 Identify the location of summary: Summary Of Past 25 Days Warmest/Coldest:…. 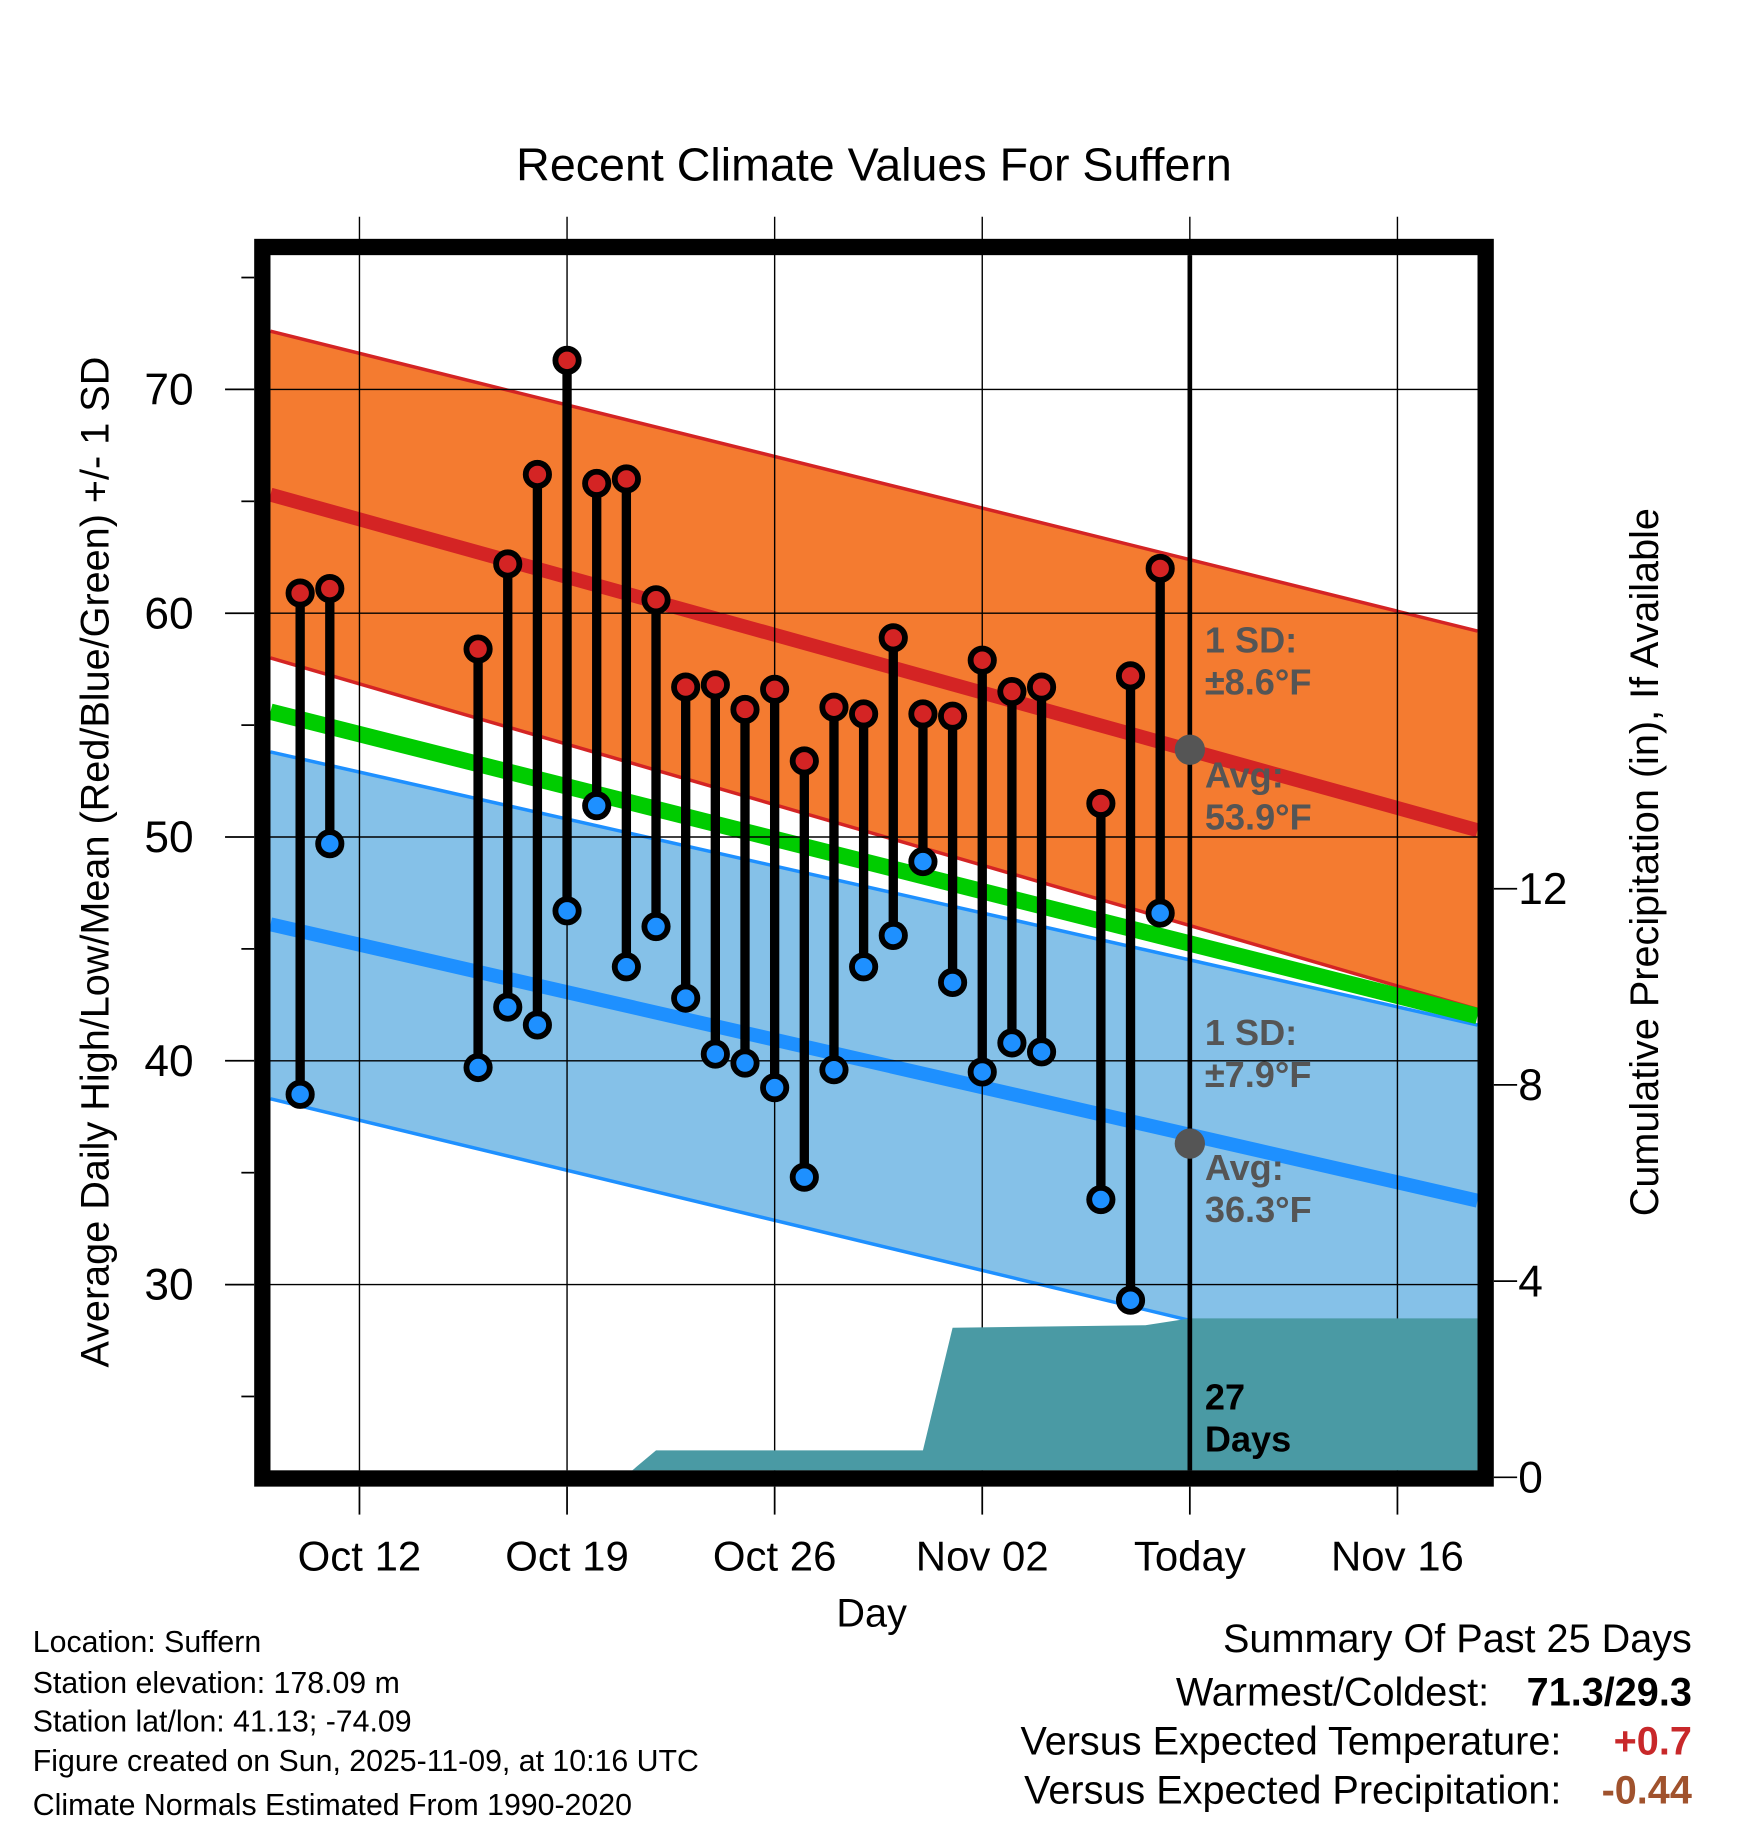
(1355, 1714).